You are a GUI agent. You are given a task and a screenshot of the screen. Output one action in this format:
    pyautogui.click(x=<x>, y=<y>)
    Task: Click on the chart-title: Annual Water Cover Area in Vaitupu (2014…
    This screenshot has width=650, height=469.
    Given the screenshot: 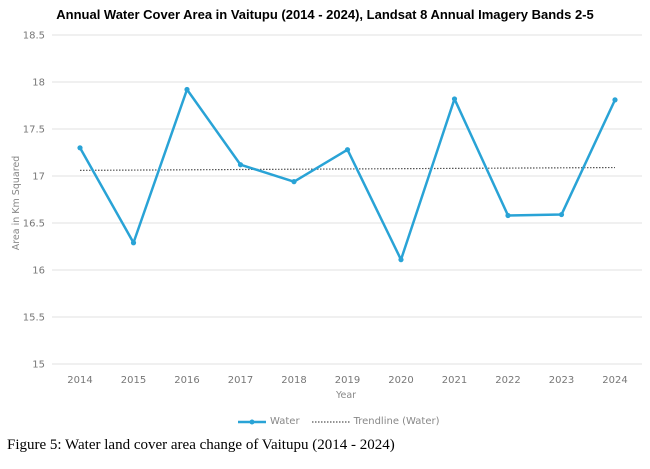 What is the action you would take?
    pyautogui.click(x=325, y=14)
    